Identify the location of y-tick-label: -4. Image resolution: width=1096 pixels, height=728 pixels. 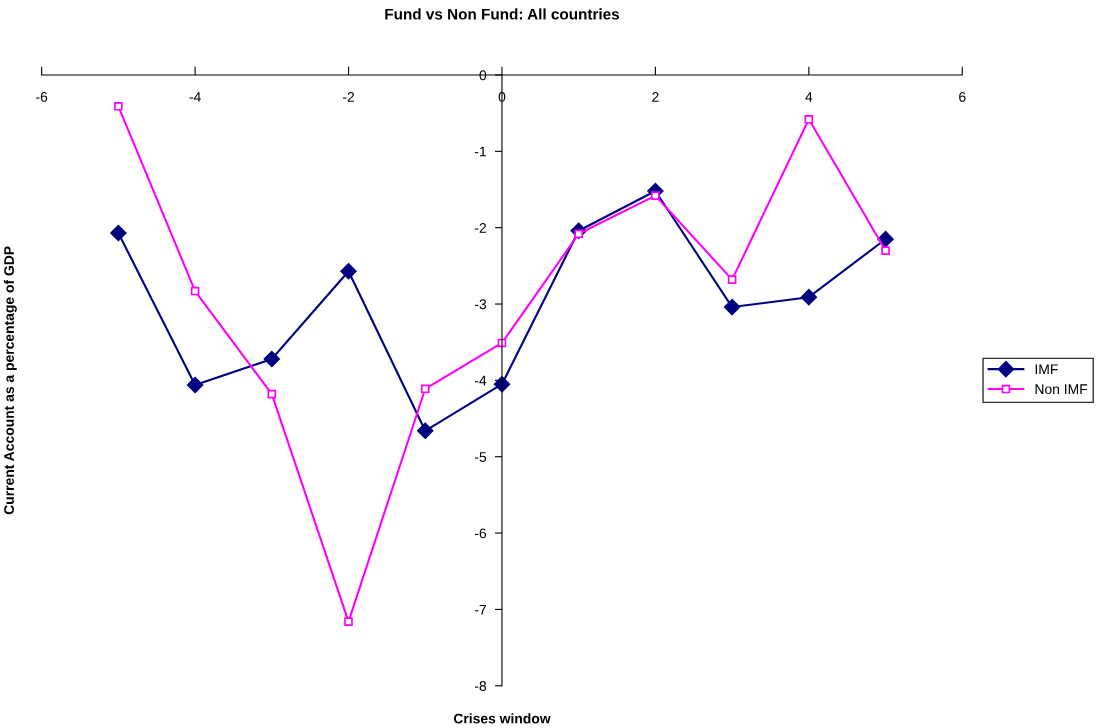
(480, 380).